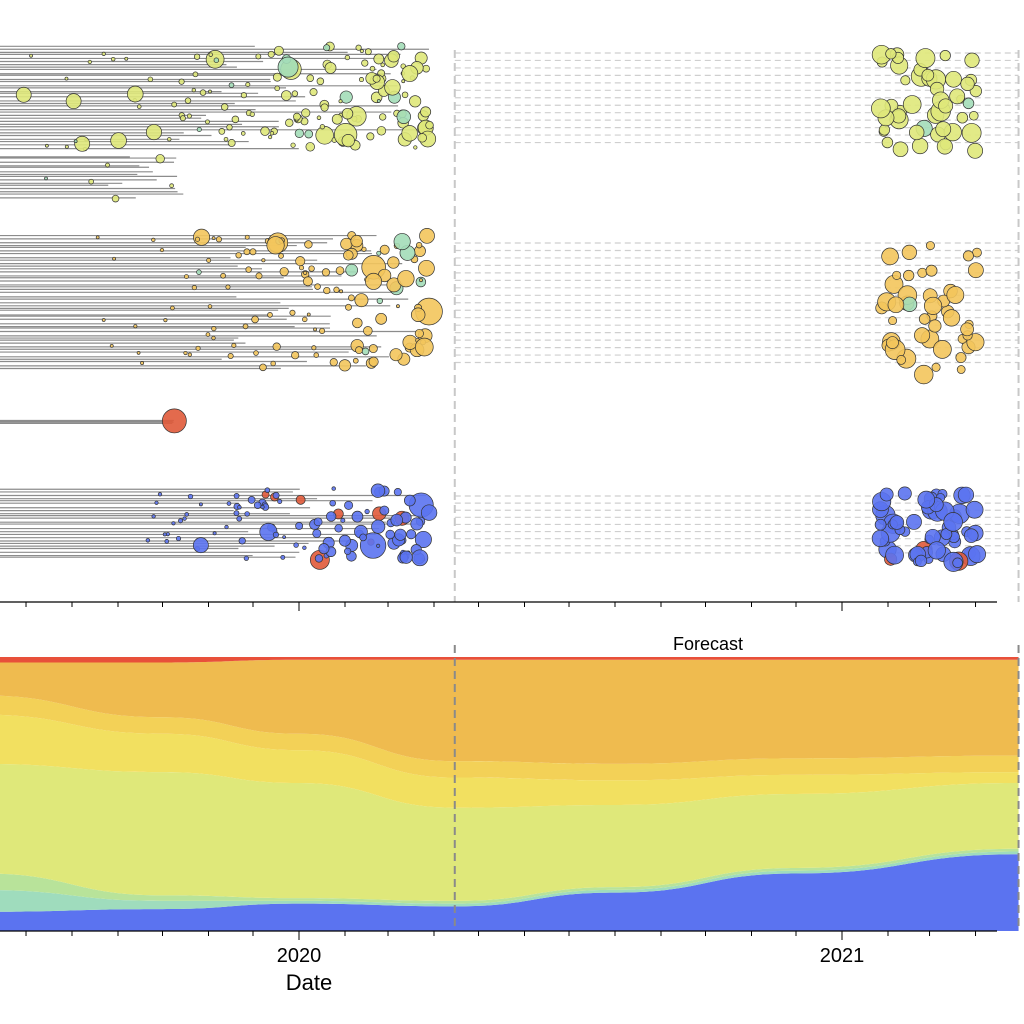 The height and width of the screenshot is (1024, 1024). Describe the element at coordinates (309, 982) in the screenshot. I see `x-axis-title: Date` at that location.